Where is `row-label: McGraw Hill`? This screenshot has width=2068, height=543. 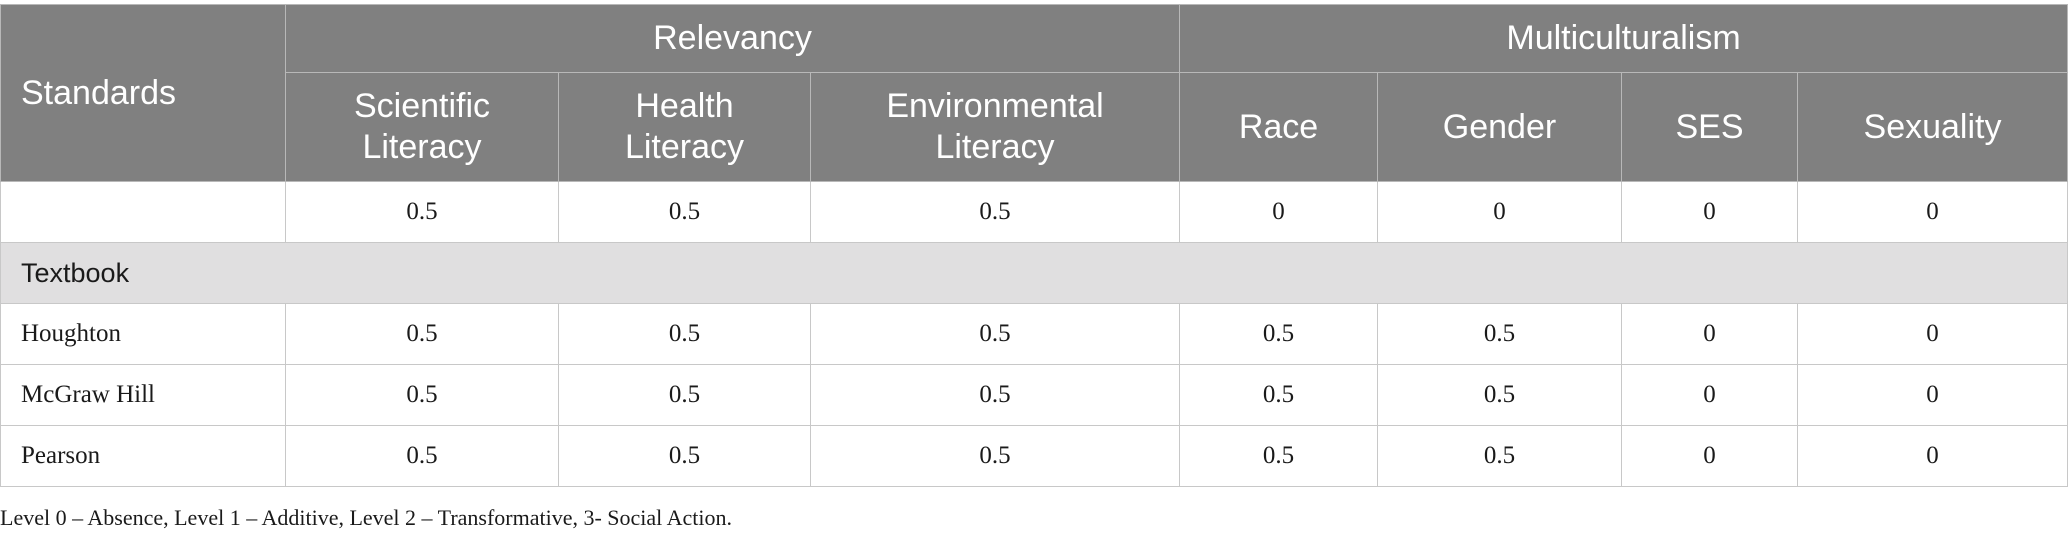
row-label: McGraw Hill is located at coordinates (143, 395).